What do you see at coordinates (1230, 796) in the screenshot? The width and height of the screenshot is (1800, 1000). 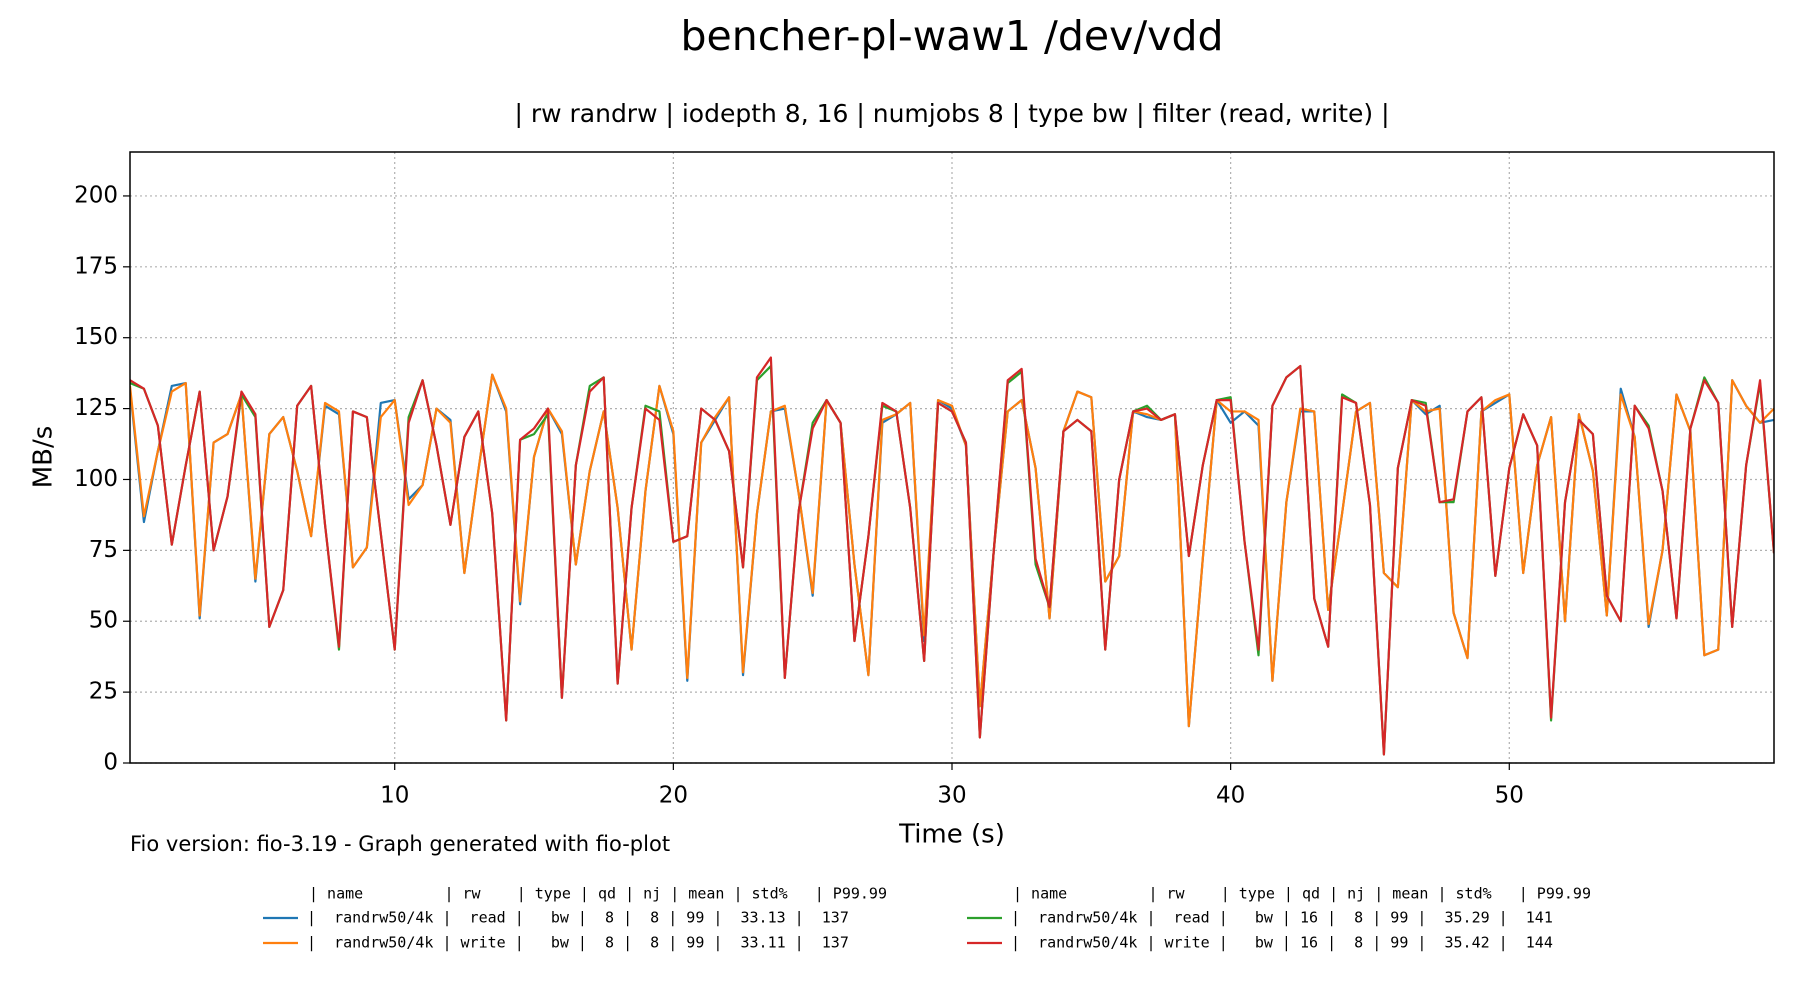 I see `x-tick-label: 40` at bounding box center [1230, 796].